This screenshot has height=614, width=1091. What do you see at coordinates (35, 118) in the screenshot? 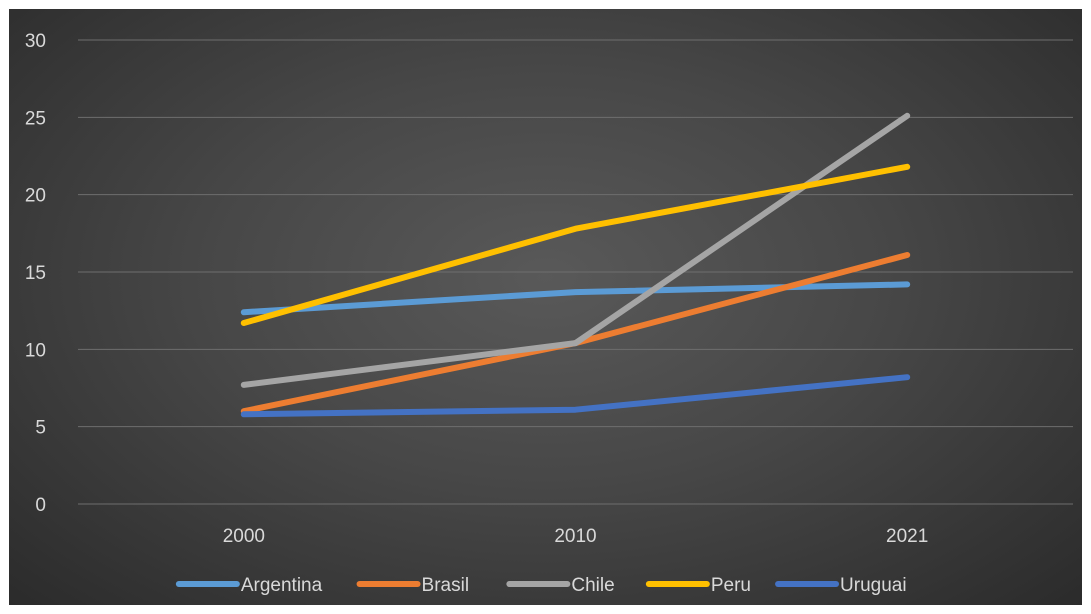
I see `y-tick-label: 25` at bounding box center [35, 118].